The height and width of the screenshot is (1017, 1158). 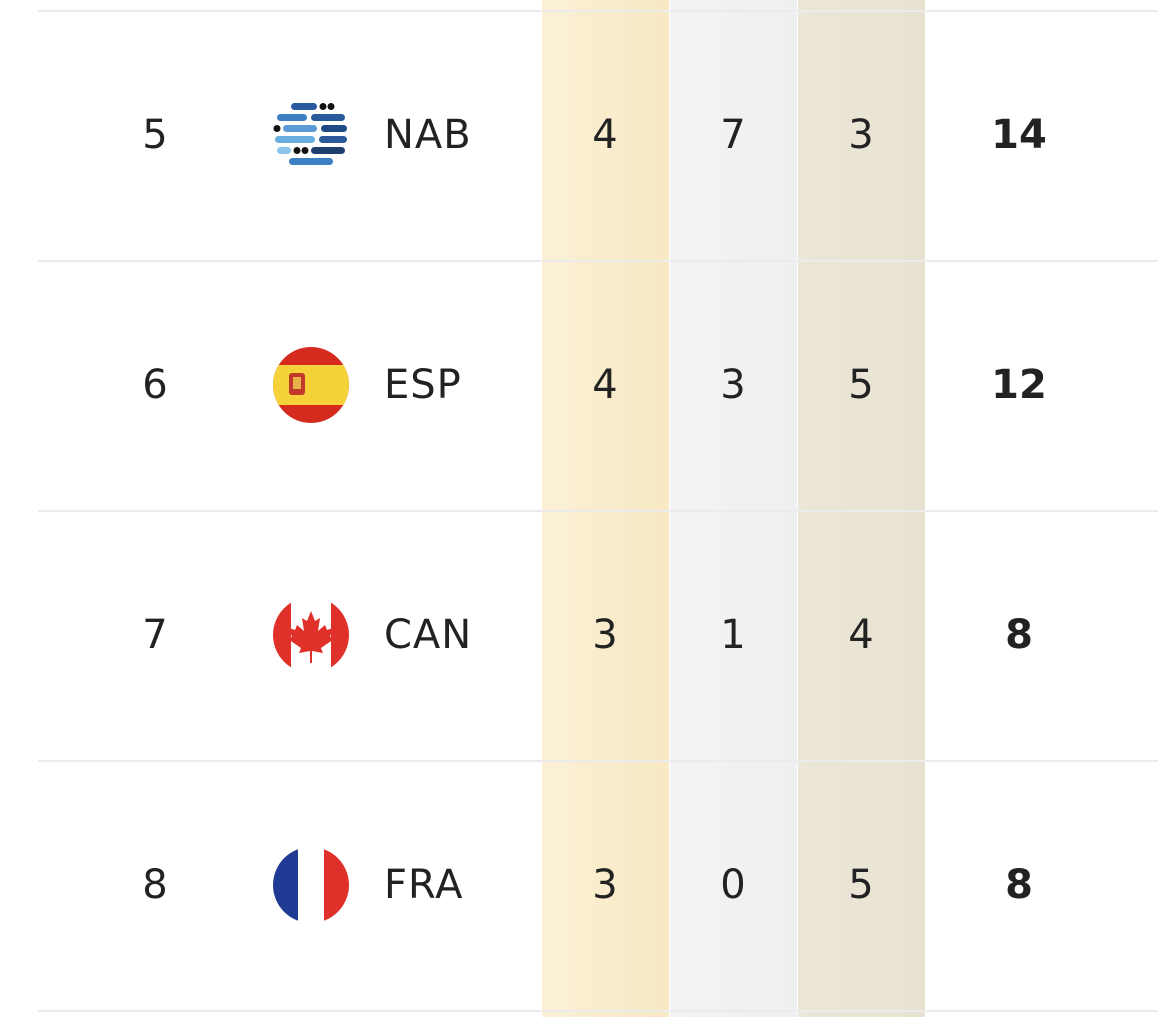 I want to click on team-code: NAB, so click(x=428, y=135).